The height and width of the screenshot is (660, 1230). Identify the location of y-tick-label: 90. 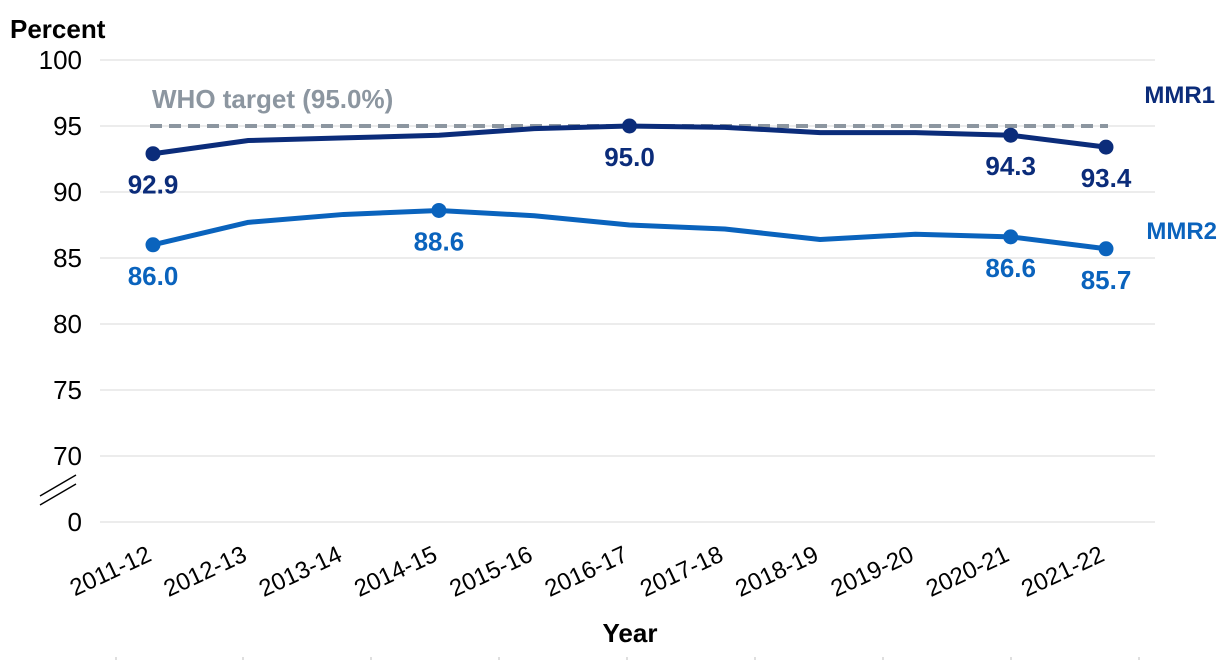
(67, 192).